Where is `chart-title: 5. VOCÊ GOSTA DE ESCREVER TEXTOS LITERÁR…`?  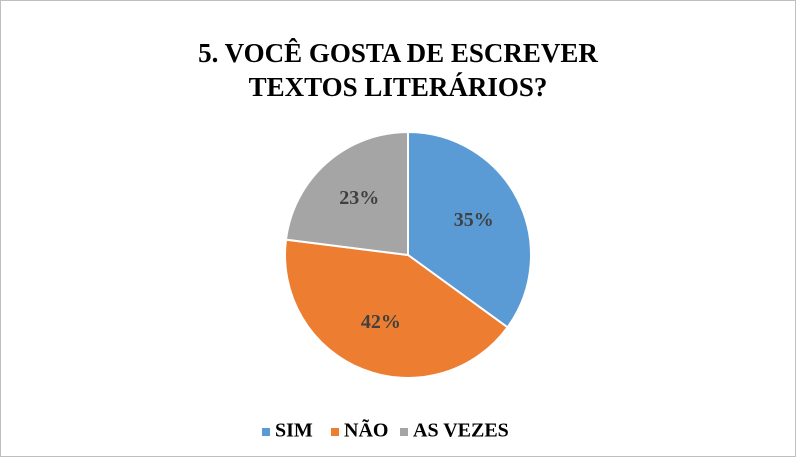 chart-title: 5. VOCÊ GOSTA DE ESCREVER TEXTOS LITERÁR… is located at coordinates (398, 70).